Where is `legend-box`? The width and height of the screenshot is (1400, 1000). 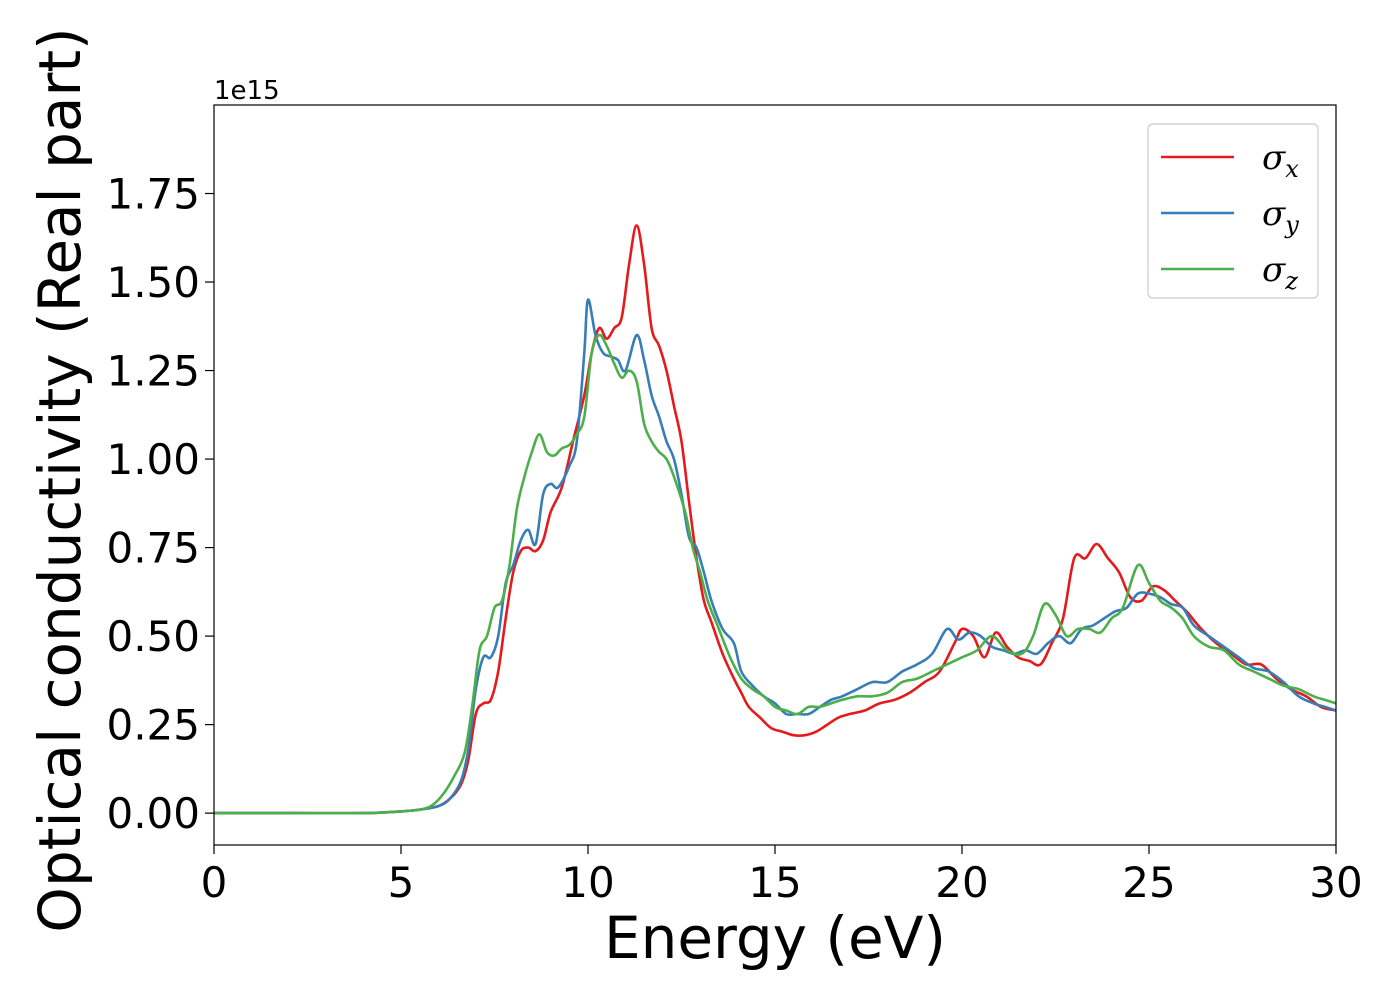
legend-box is located at coordinates (1233, 211).